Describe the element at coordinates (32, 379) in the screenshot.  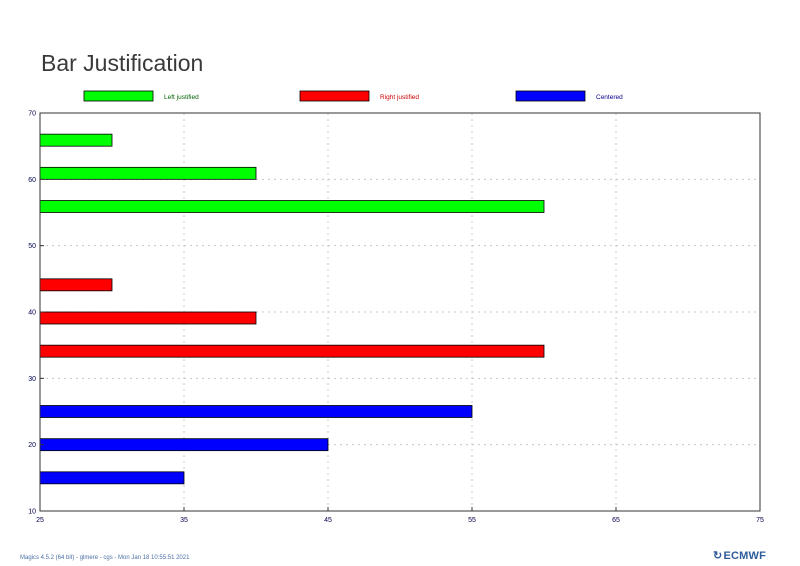
I see `y-tick-label: 30` at that location.